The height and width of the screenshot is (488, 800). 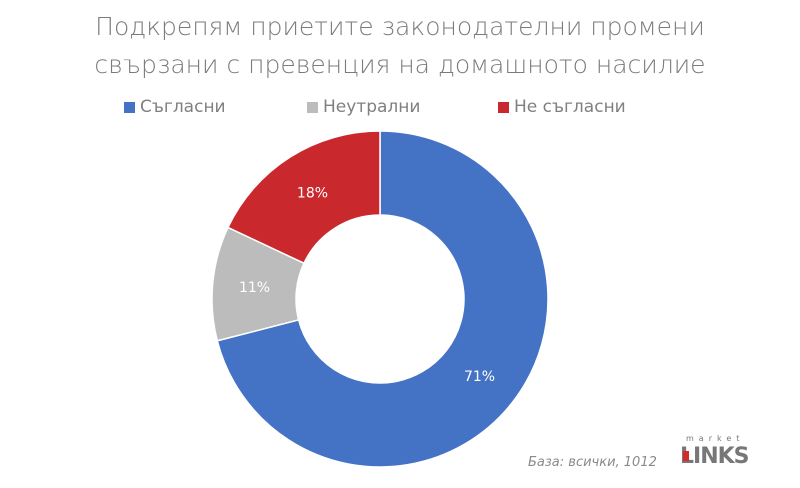 What do you see at coordinates (183, 107) in the screenshot?
I see `legend-label: Съгласни` at bounding box center [183, 107].